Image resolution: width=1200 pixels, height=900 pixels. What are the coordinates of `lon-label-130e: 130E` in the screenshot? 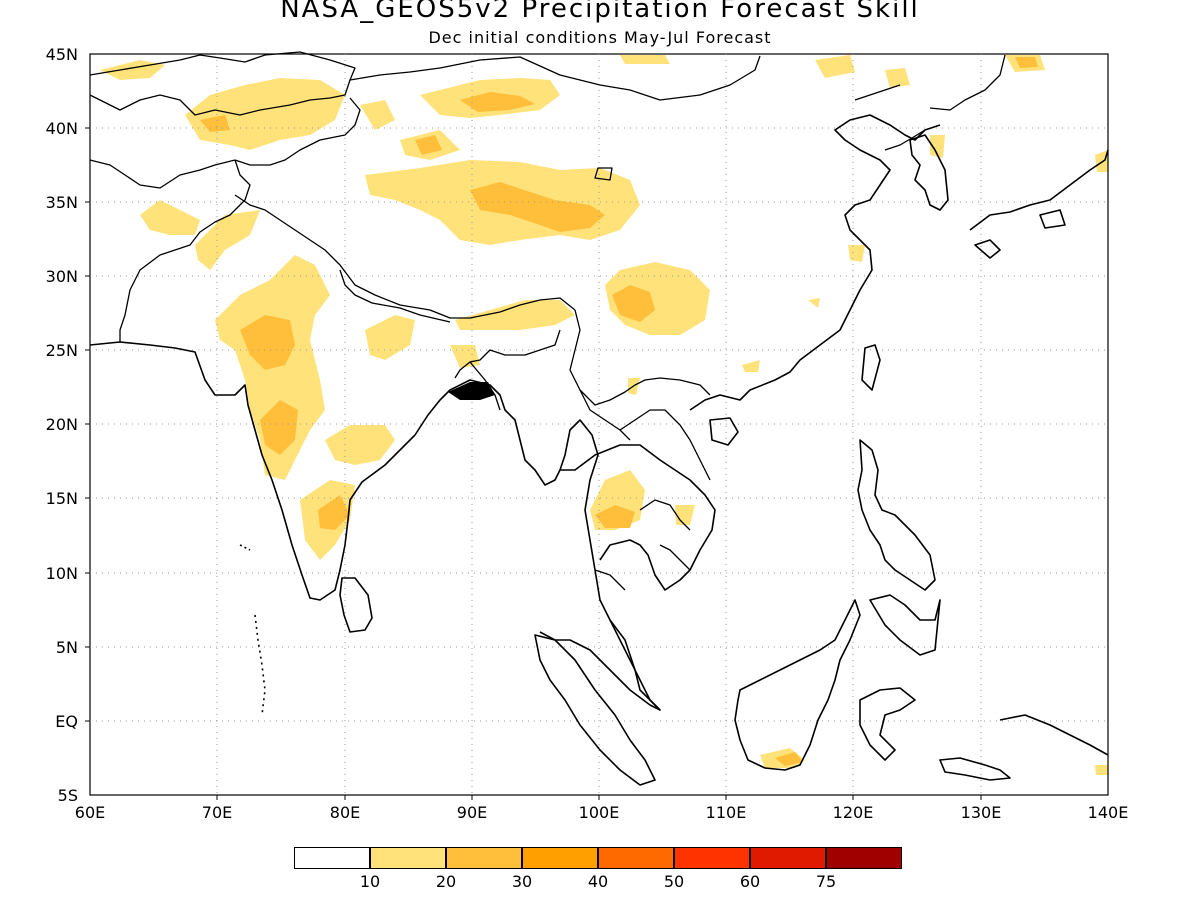 It's located at (981, 812).